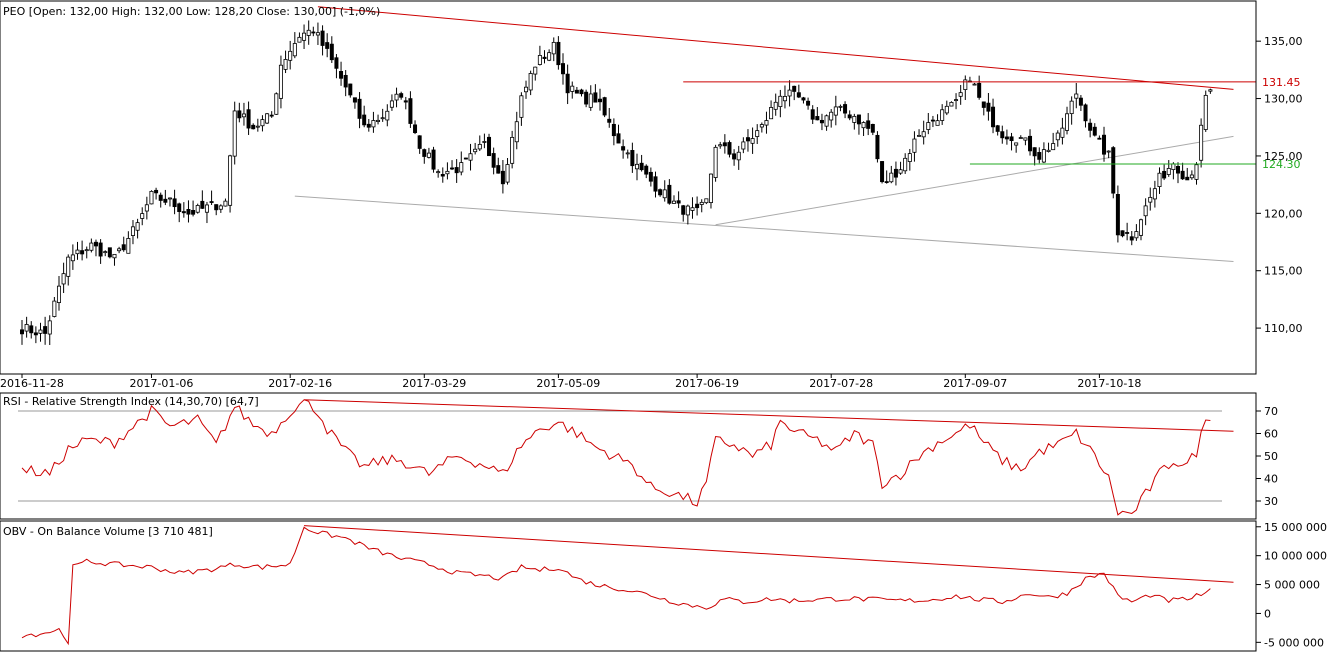 This screenshot has width=1329, height=653. I want to click on date-tick-label: 2017-06-19, so click(707, 383).